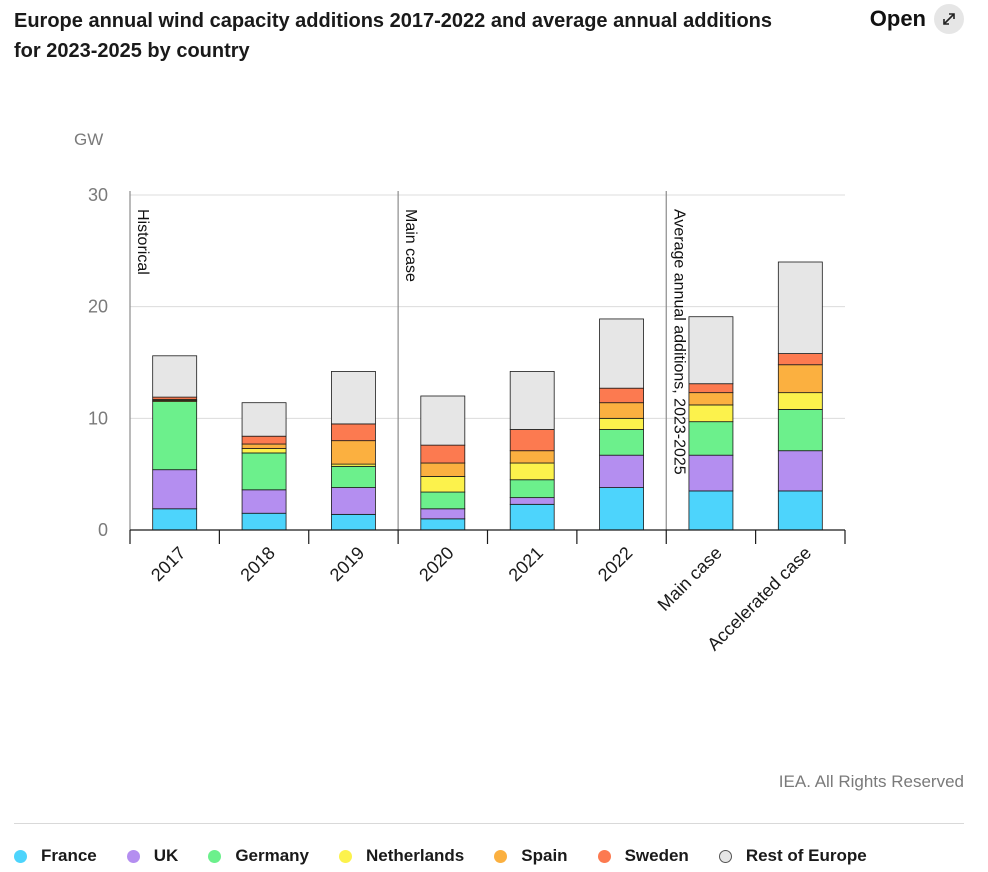 The height and width of the screenshot is (872, 988). What do you see at coordinates (69, 855) in the screenshot?
I see `legend-label: France` at bounding box center [69, 855].